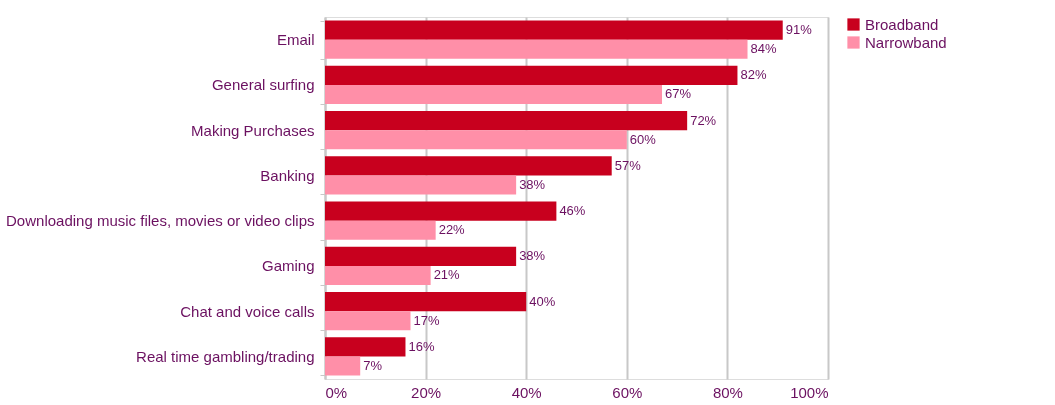 The image size is (1055, 405). What do you see at coordinates (526, 392) in the screenshot?
I see `x-tick-label: 40%` at bounding box center [526, 392].